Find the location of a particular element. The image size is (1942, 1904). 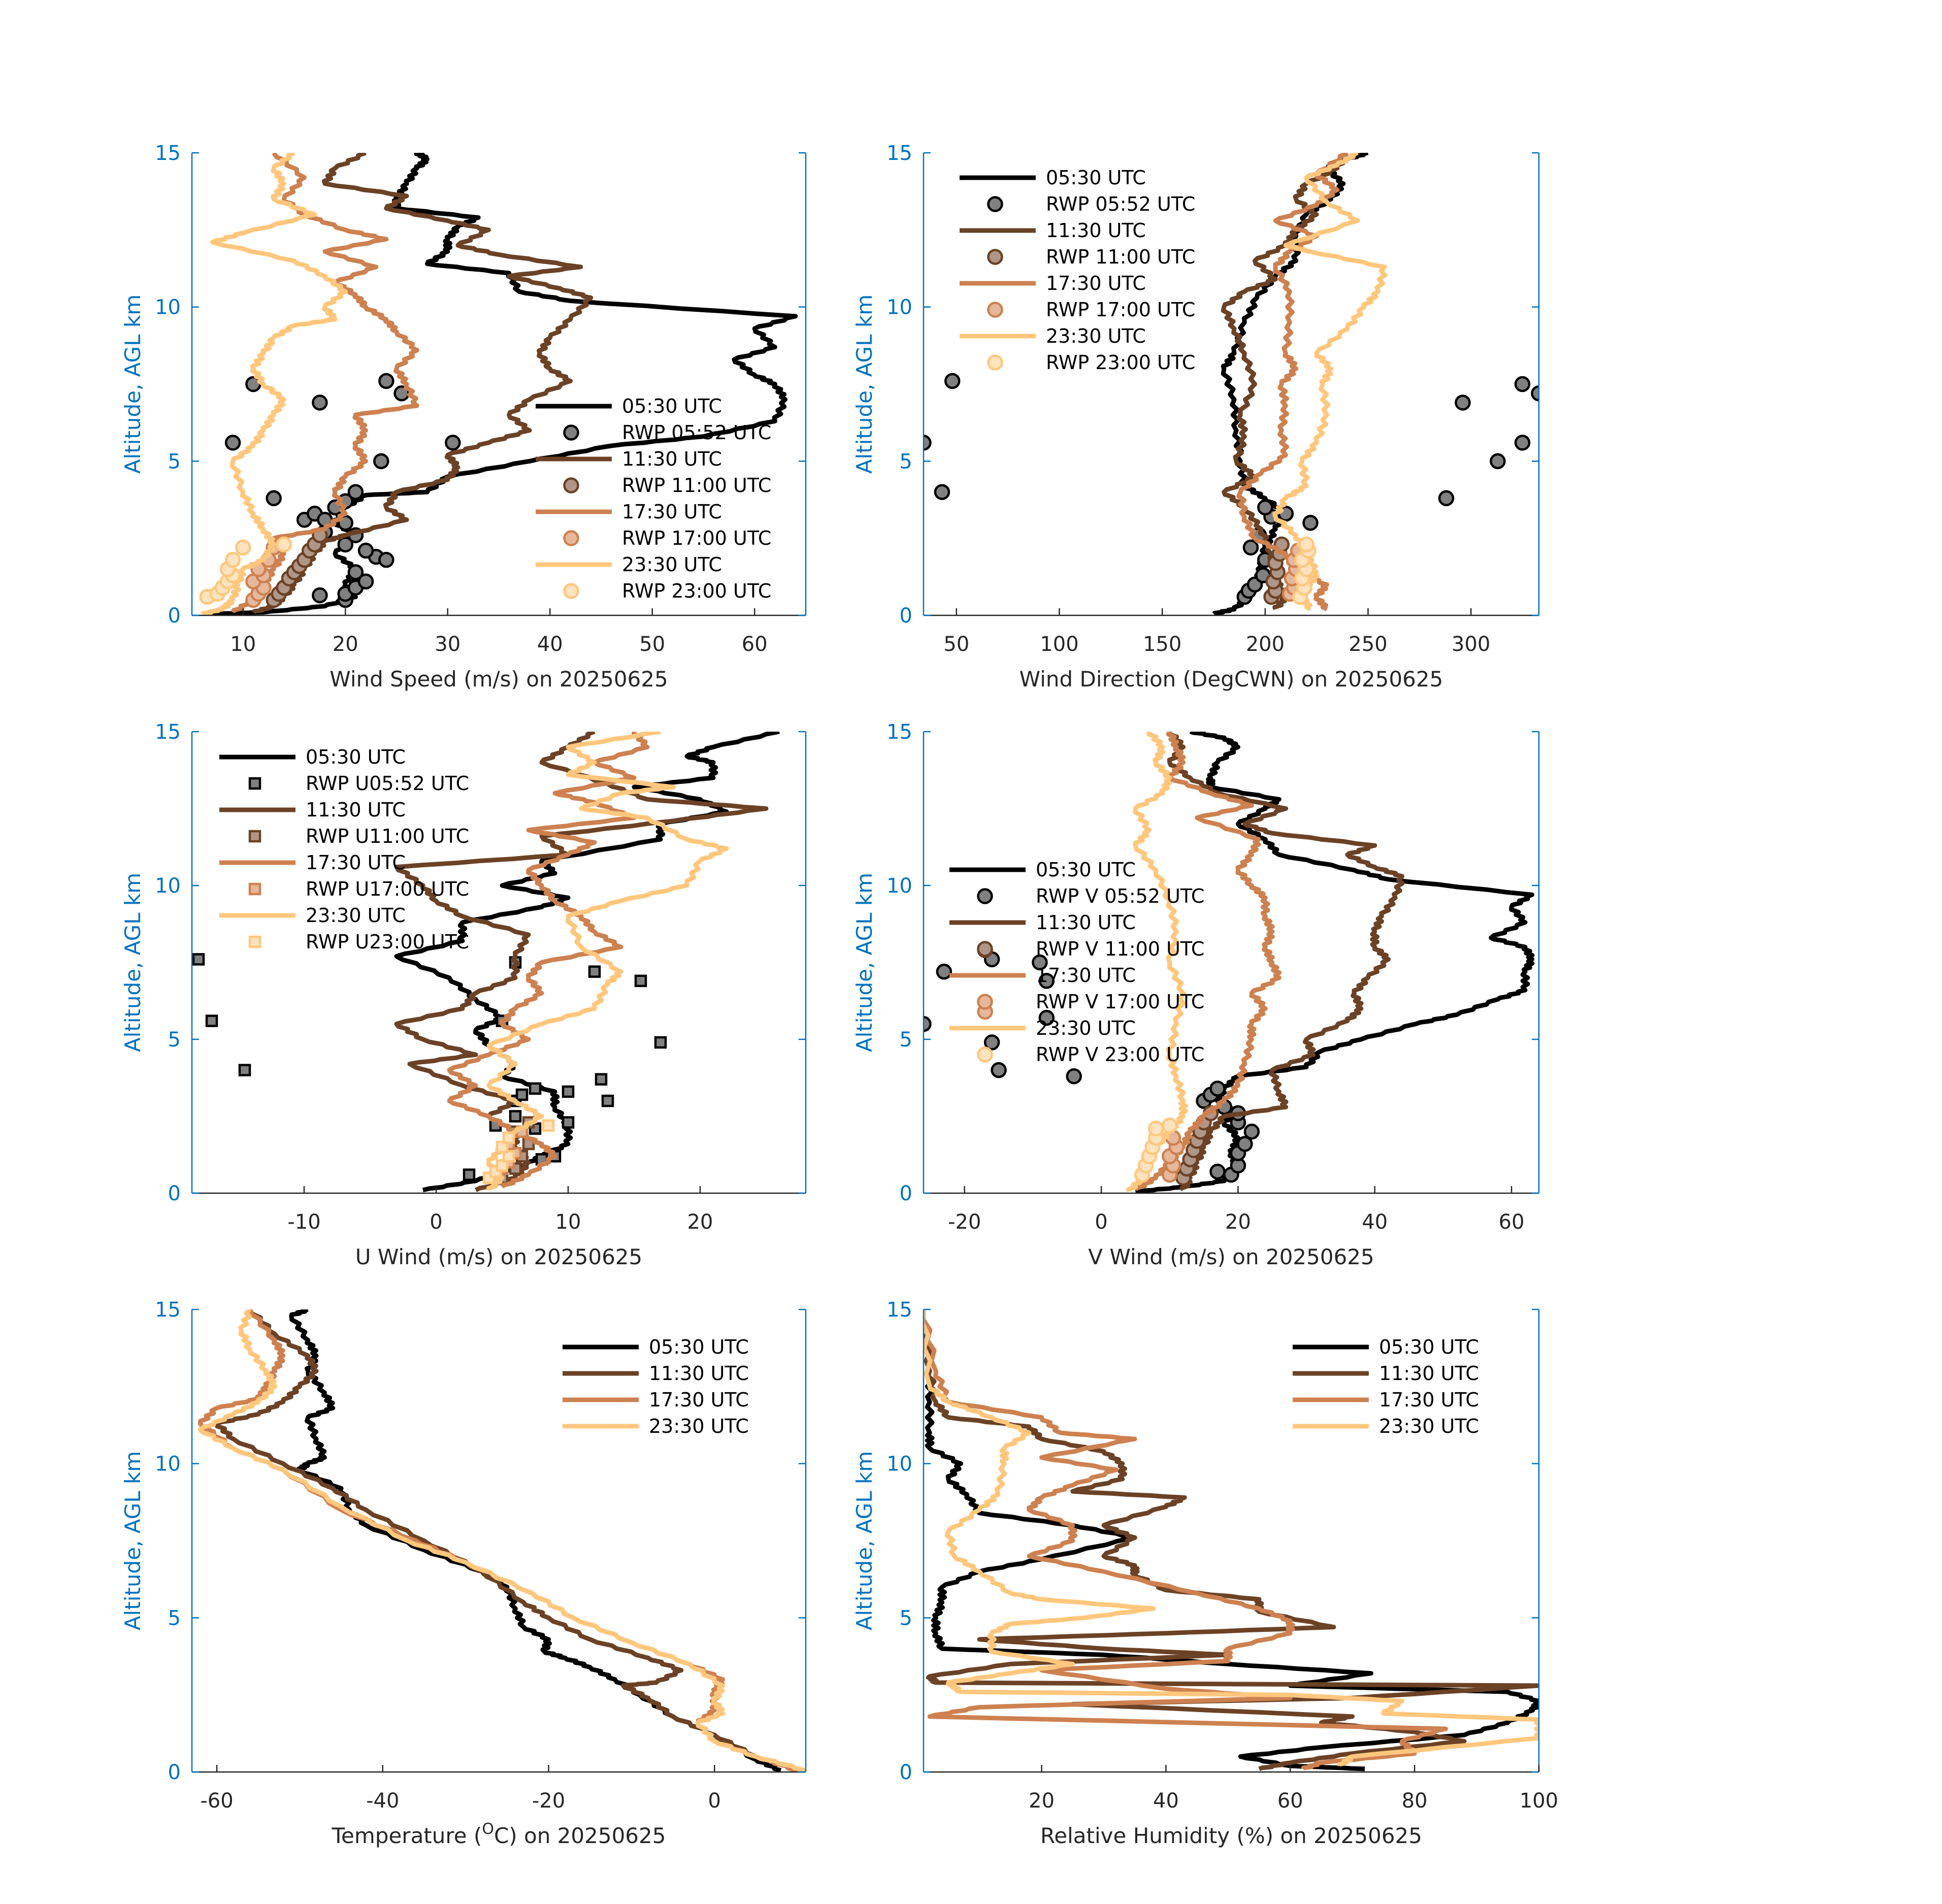

x-tick-label: 60 is located at coordinates (1290, 1801).